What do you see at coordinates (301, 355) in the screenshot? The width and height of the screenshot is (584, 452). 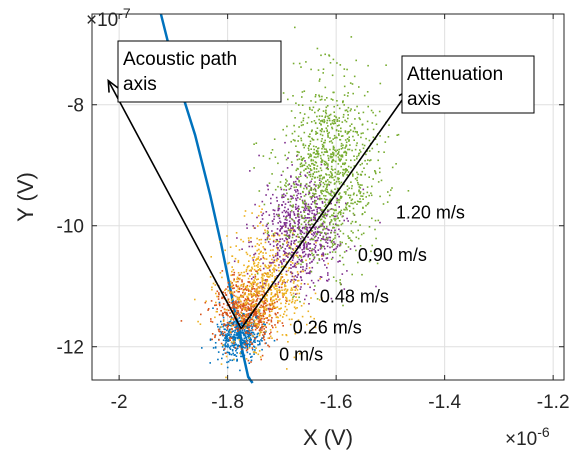 I see `speed-label: 0 m/s` at bounding box center [301, 355].